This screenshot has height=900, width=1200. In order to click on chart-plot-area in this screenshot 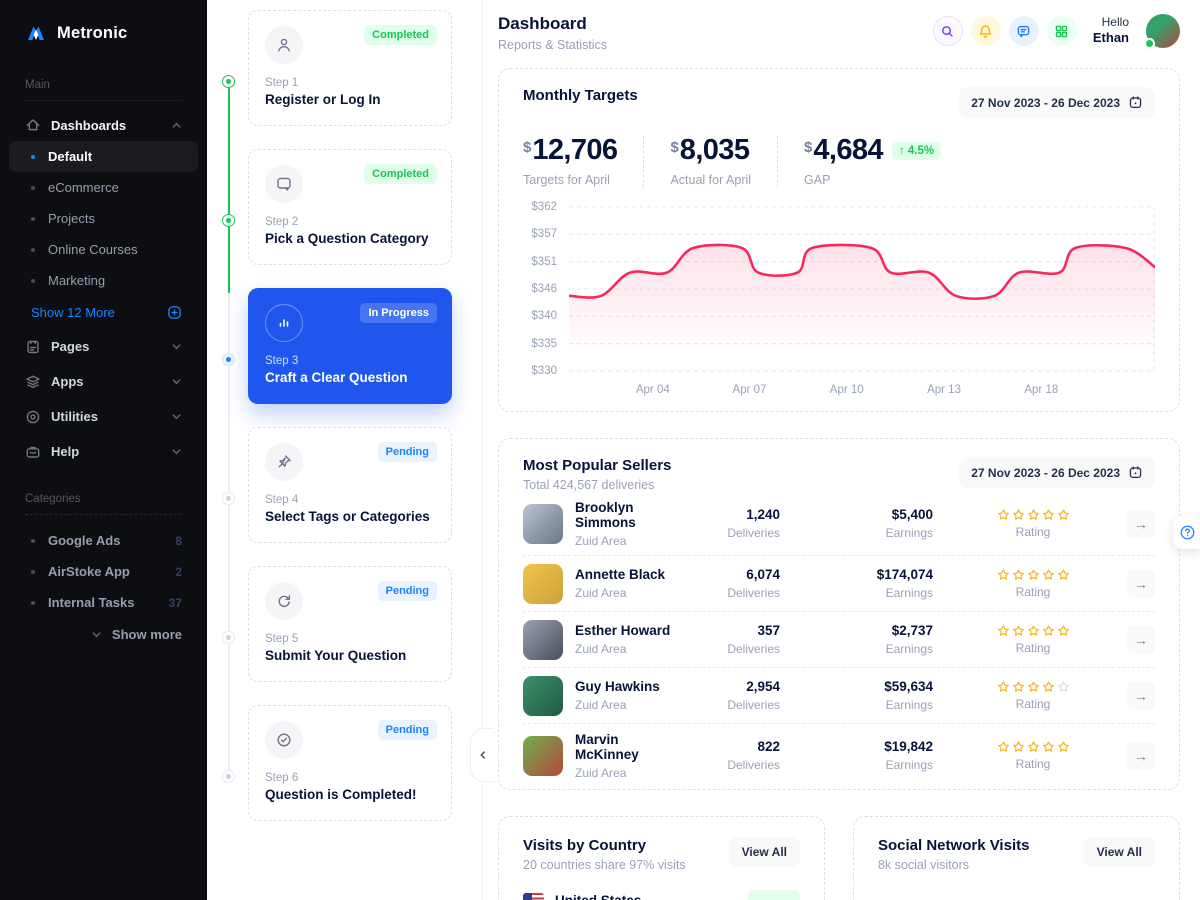, I will do `click(862, 289)`.